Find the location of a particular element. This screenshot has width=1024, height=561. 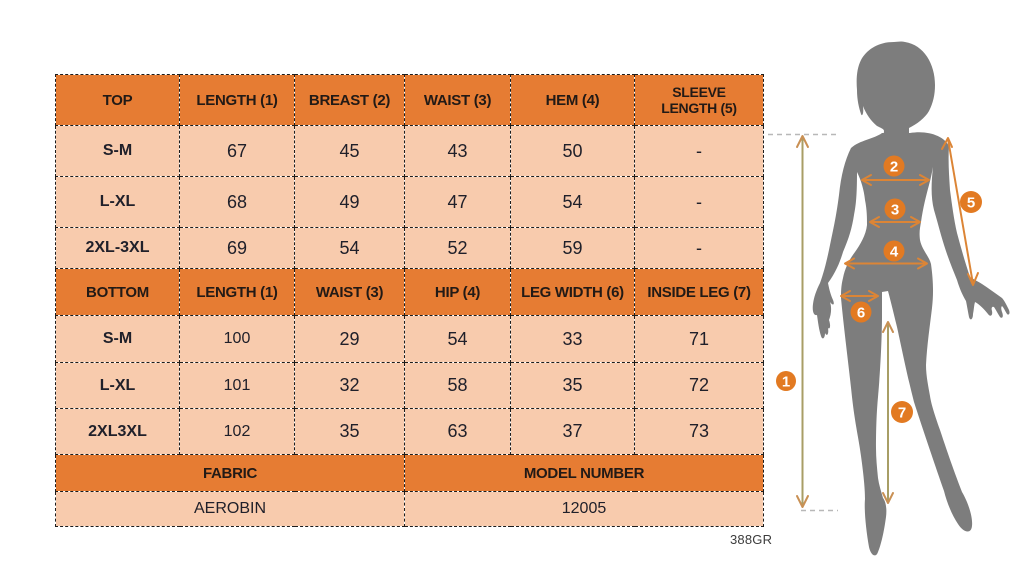

svg-text: 3 is located at coordinates (895, 210).